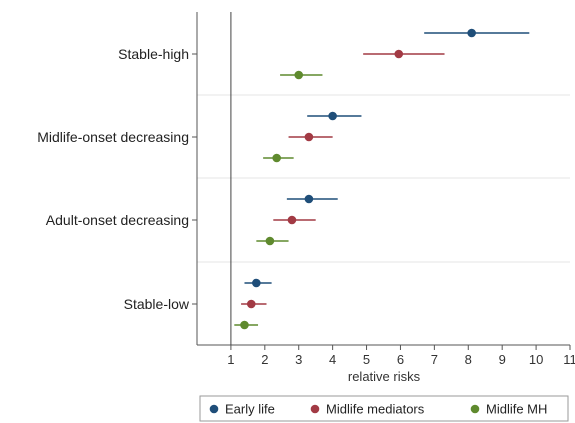 This screenshot has width=575, height=423. I want to click on x-tick-label: 5, so click(366, 359).